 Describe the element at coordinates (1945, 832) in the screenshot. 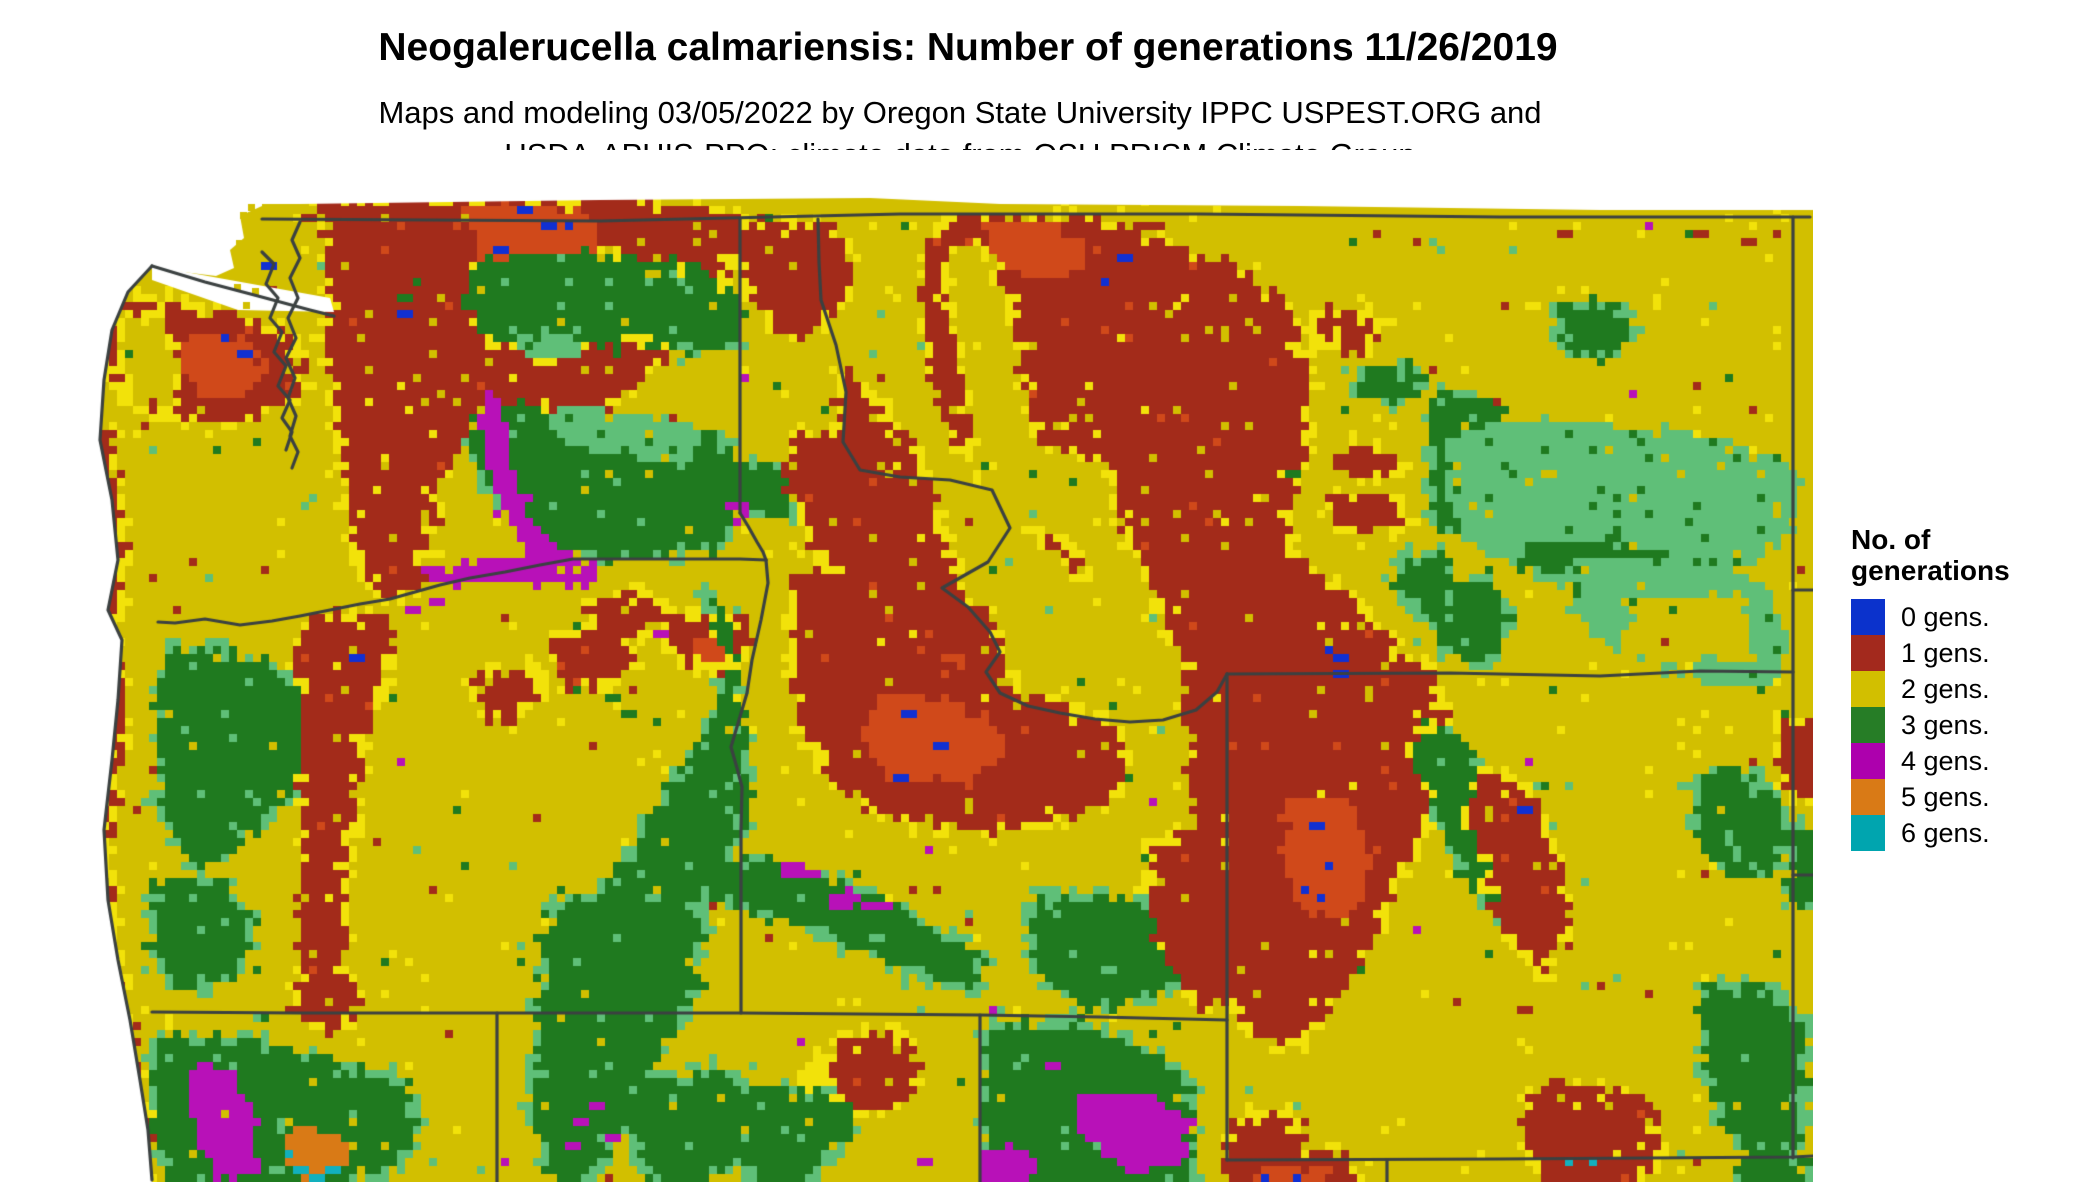

I see `legend-label: 6 gens.` at that location.